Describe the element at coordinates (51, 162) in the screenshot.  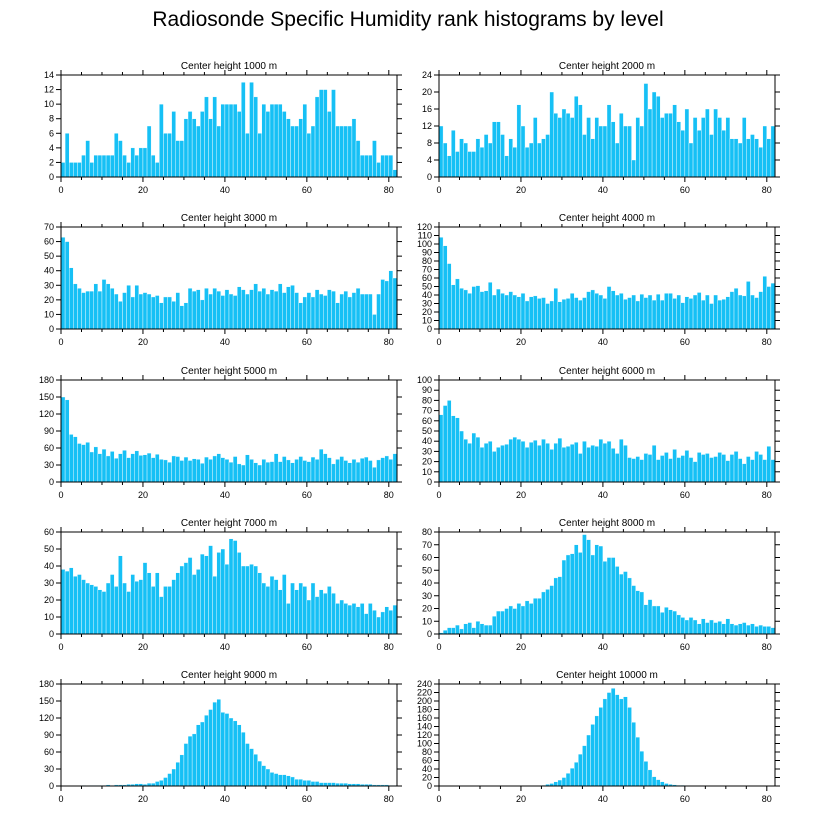
I see `y-tick-label: 2` at that location.